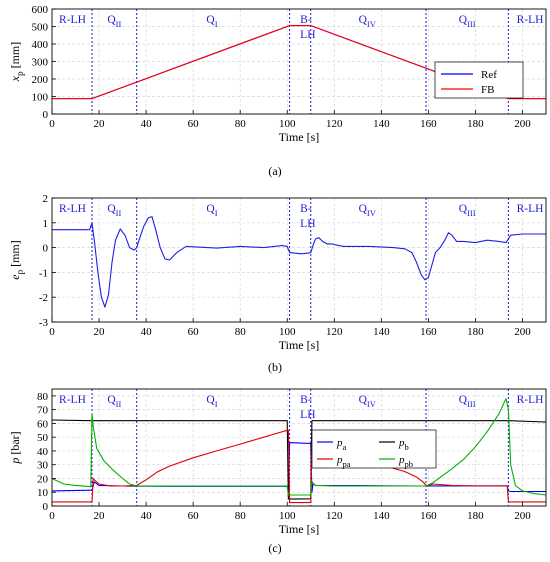  What do you see at coordinates (40, 80) in the screenshot?
I see `y-tick-label: 200` at bounding box center [40, 80].